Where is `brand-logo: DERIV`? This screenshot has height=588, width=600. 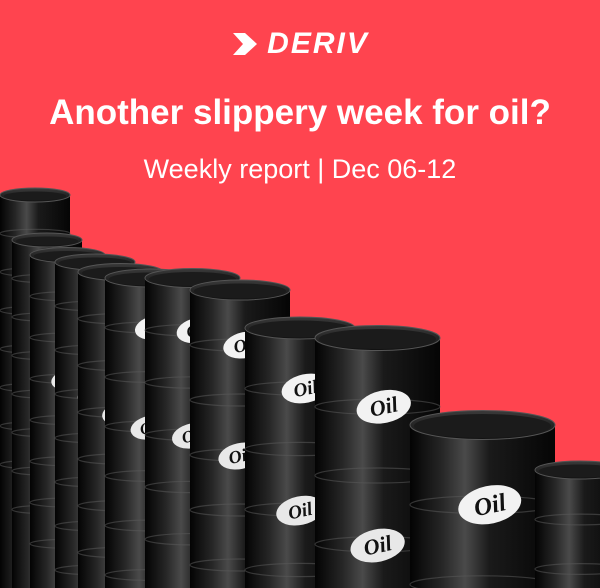 brand-logo: DERIV is located at coordinates (300, 44).